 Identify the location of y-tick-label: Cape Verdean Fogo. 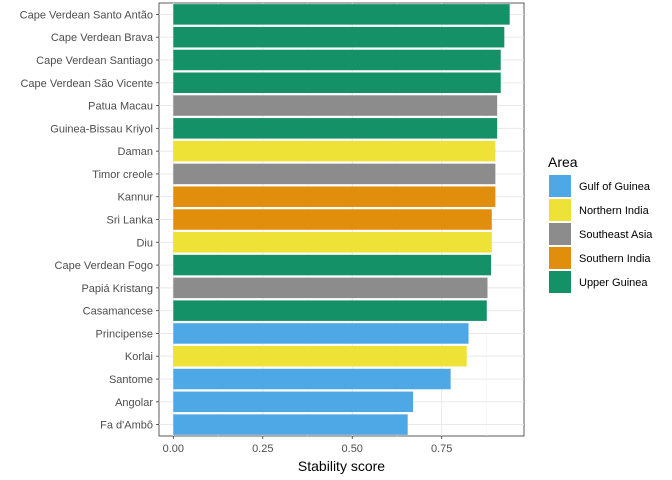
(104, 266).